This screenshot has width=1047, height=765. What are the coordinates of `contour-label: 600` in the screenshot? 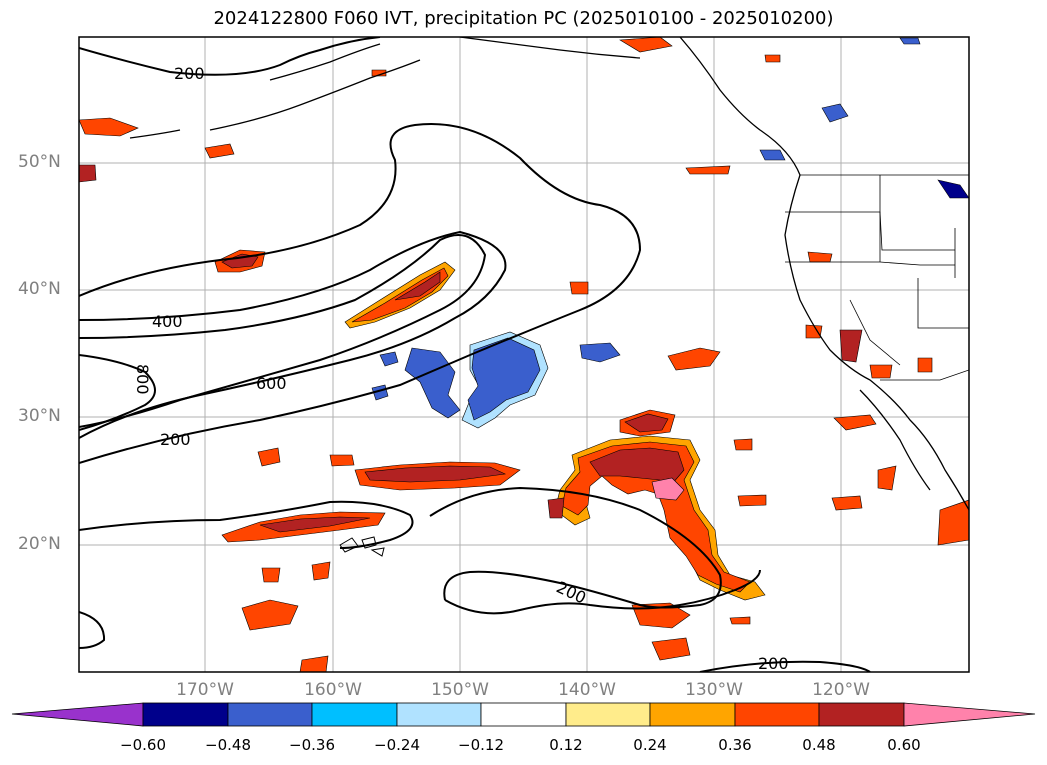 It's located at (271, 383).